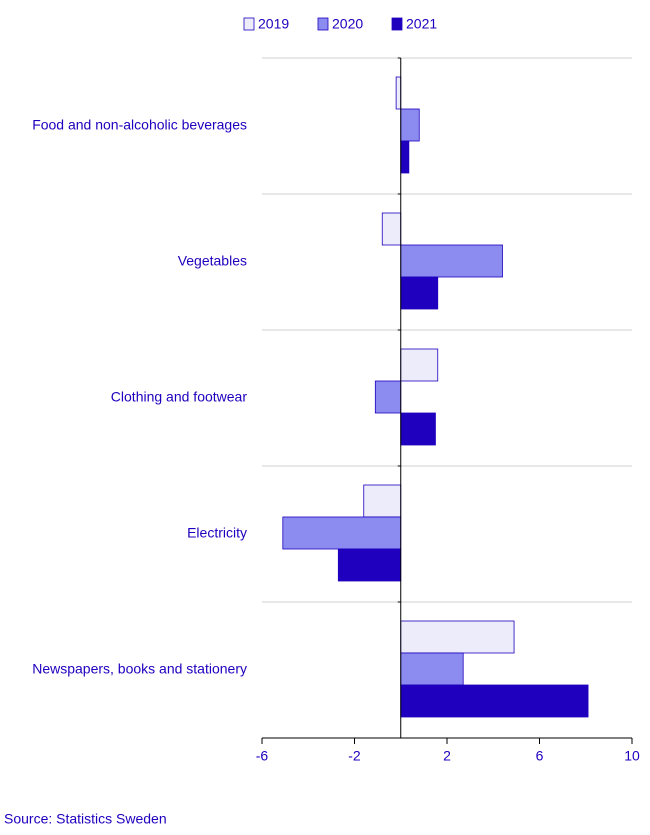  Describe the element at coordinates (632, 756) in the screenshot. I see `x-tick-label: 10` at that location.